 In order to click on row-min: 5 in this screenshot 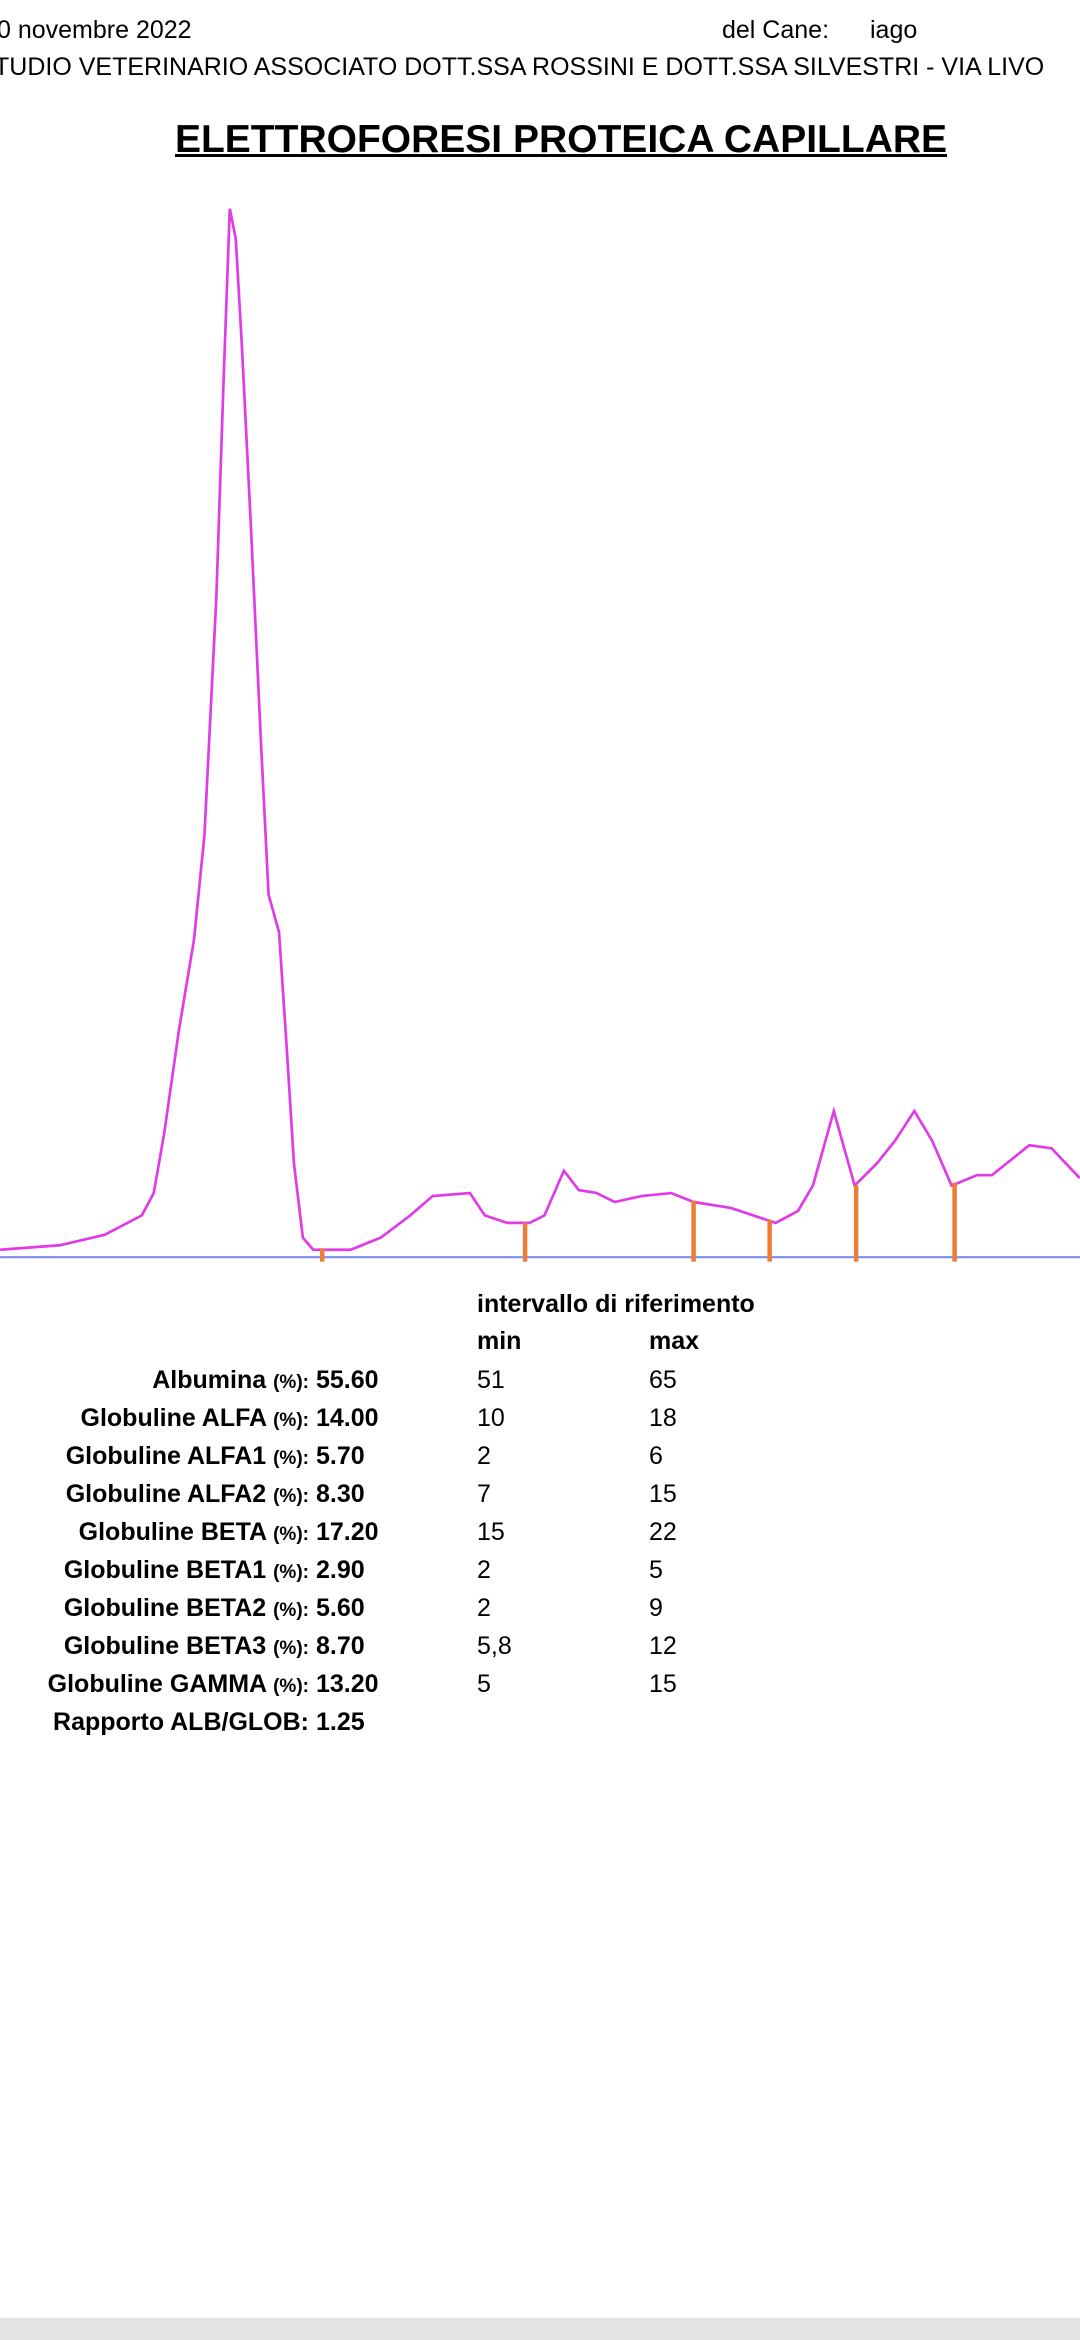, I will do `click(484, 1684)`.